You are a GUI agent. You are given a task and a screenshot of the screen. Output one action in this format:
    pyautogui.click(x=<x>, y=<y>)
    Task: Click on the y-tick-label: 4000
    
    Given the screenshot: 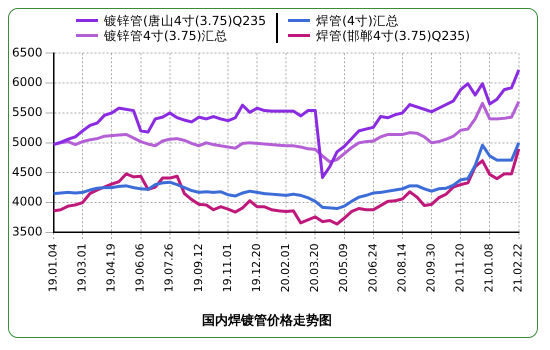 What is the action you would take?
    pyautogui.click(x=27, y=201)
    